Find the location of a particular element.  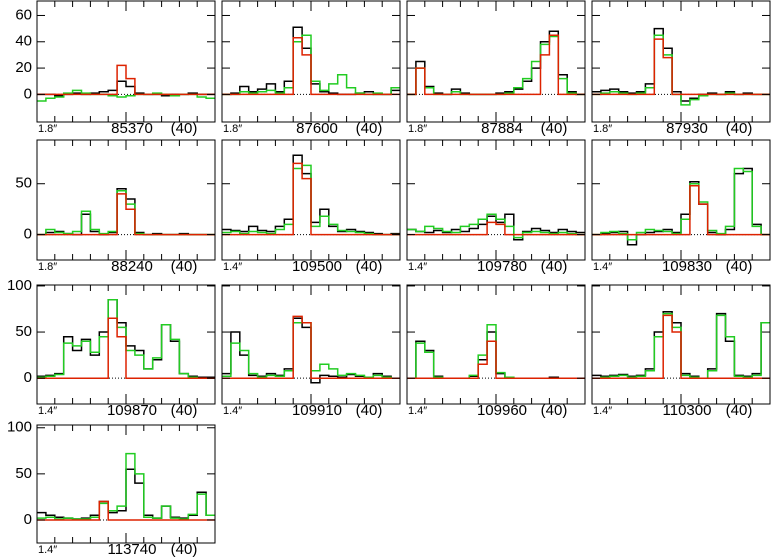

panel-title: 109960 is located at coordinates (502, 410).